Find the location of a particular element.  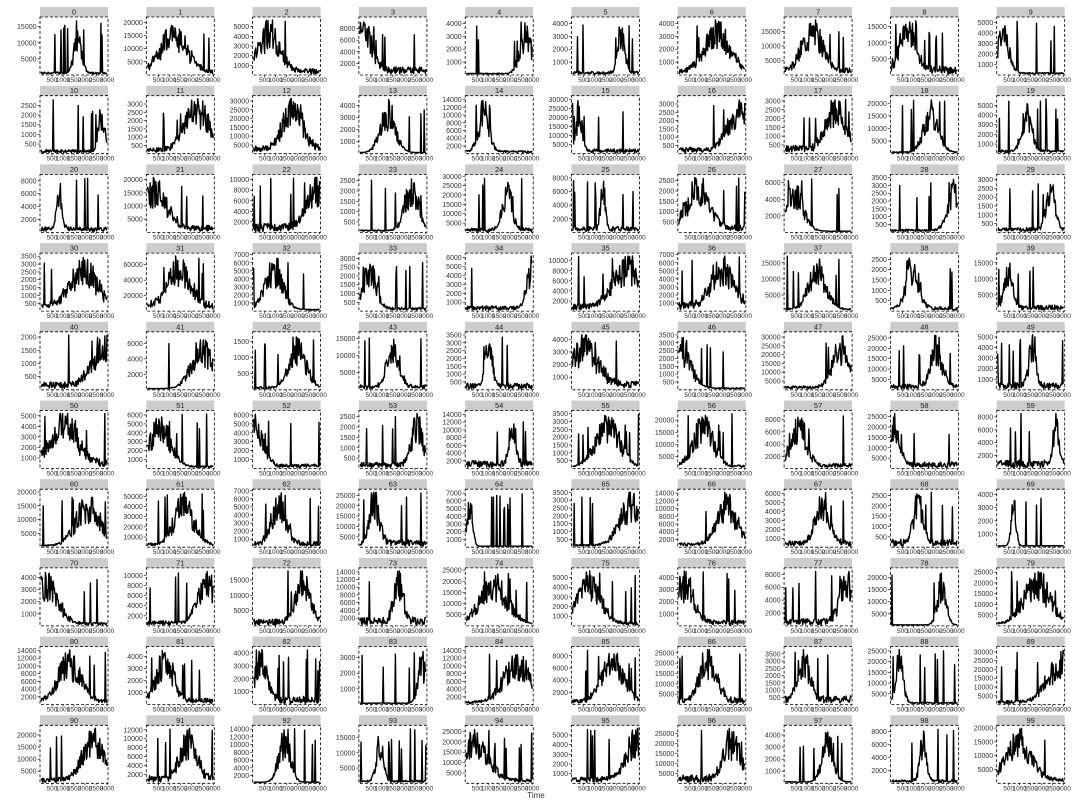

panel-title: 41 is located at coordinates (180, 326).